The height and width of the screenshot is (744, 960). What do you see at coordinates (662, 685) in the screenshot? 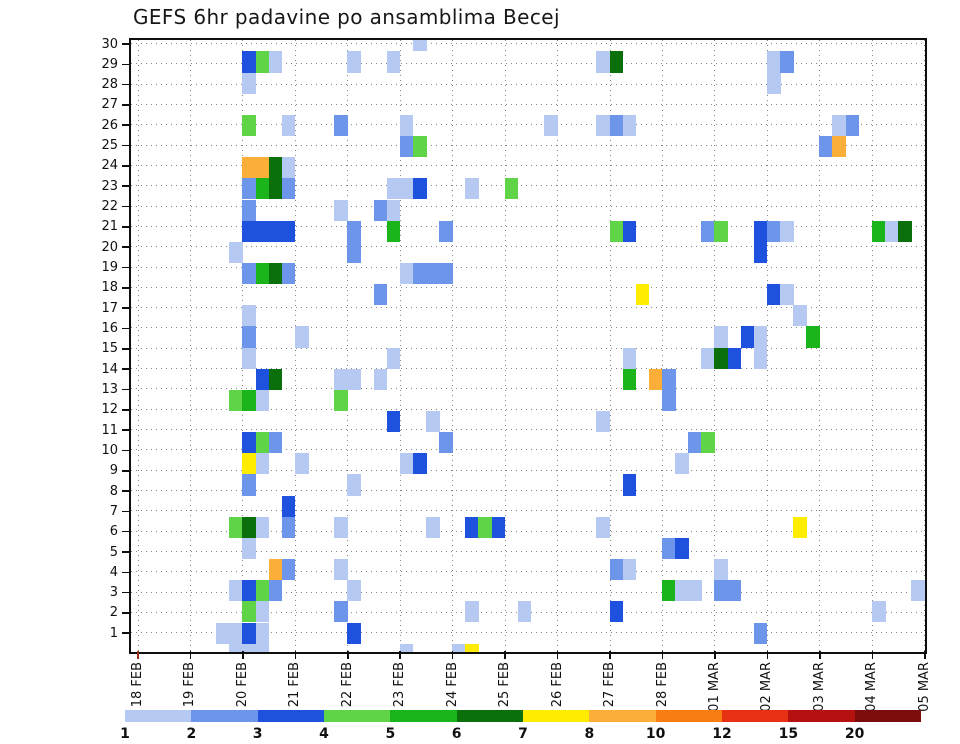
I see `x-axis-label: 28 FEB` at bounding box center [662, 685].